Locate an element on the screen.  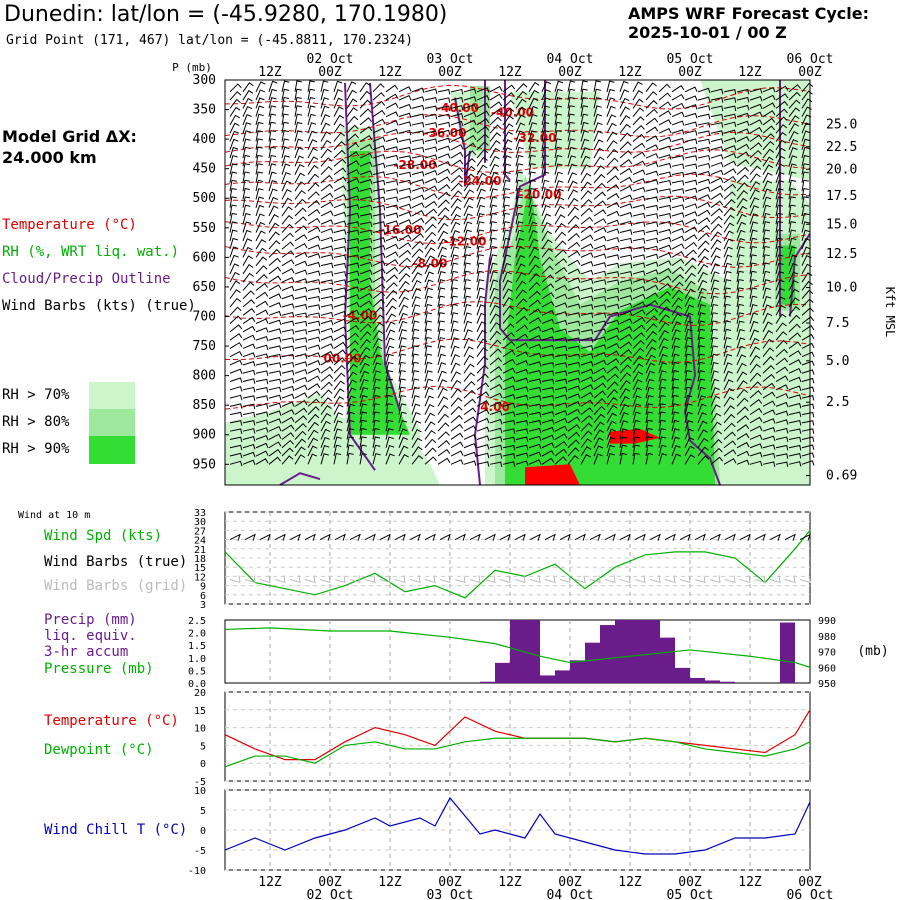
wind-barb-true is located at coordinates (775, 537).